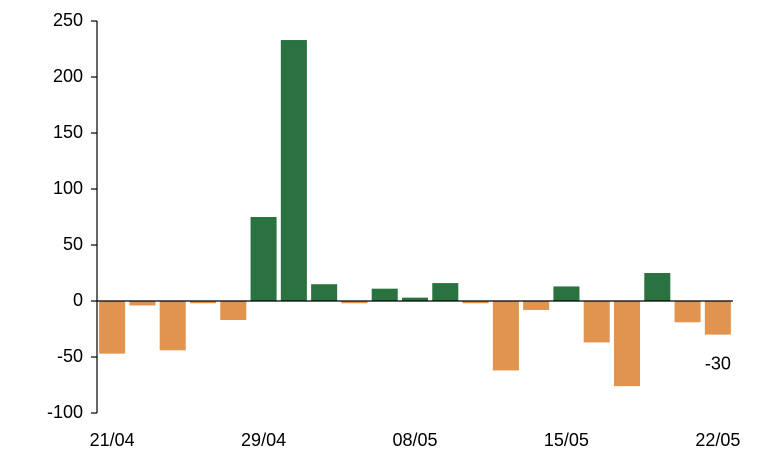  What do you see at coordinates (566, 440) in the screenshot?
I see `x-tick-label: 15/05` at bounding box center [566, 440].